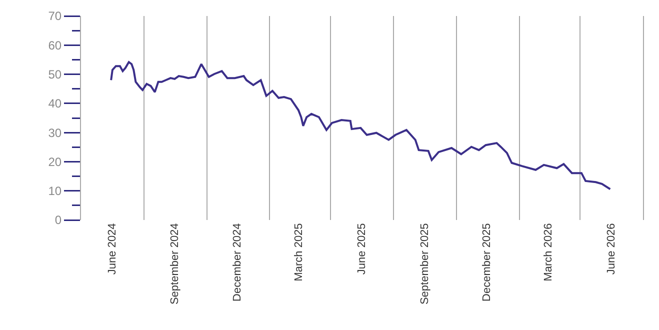 The width and height of the screenshot is (659, 330). I want to click on x-tick-label: June 2024, so click(112, 249).